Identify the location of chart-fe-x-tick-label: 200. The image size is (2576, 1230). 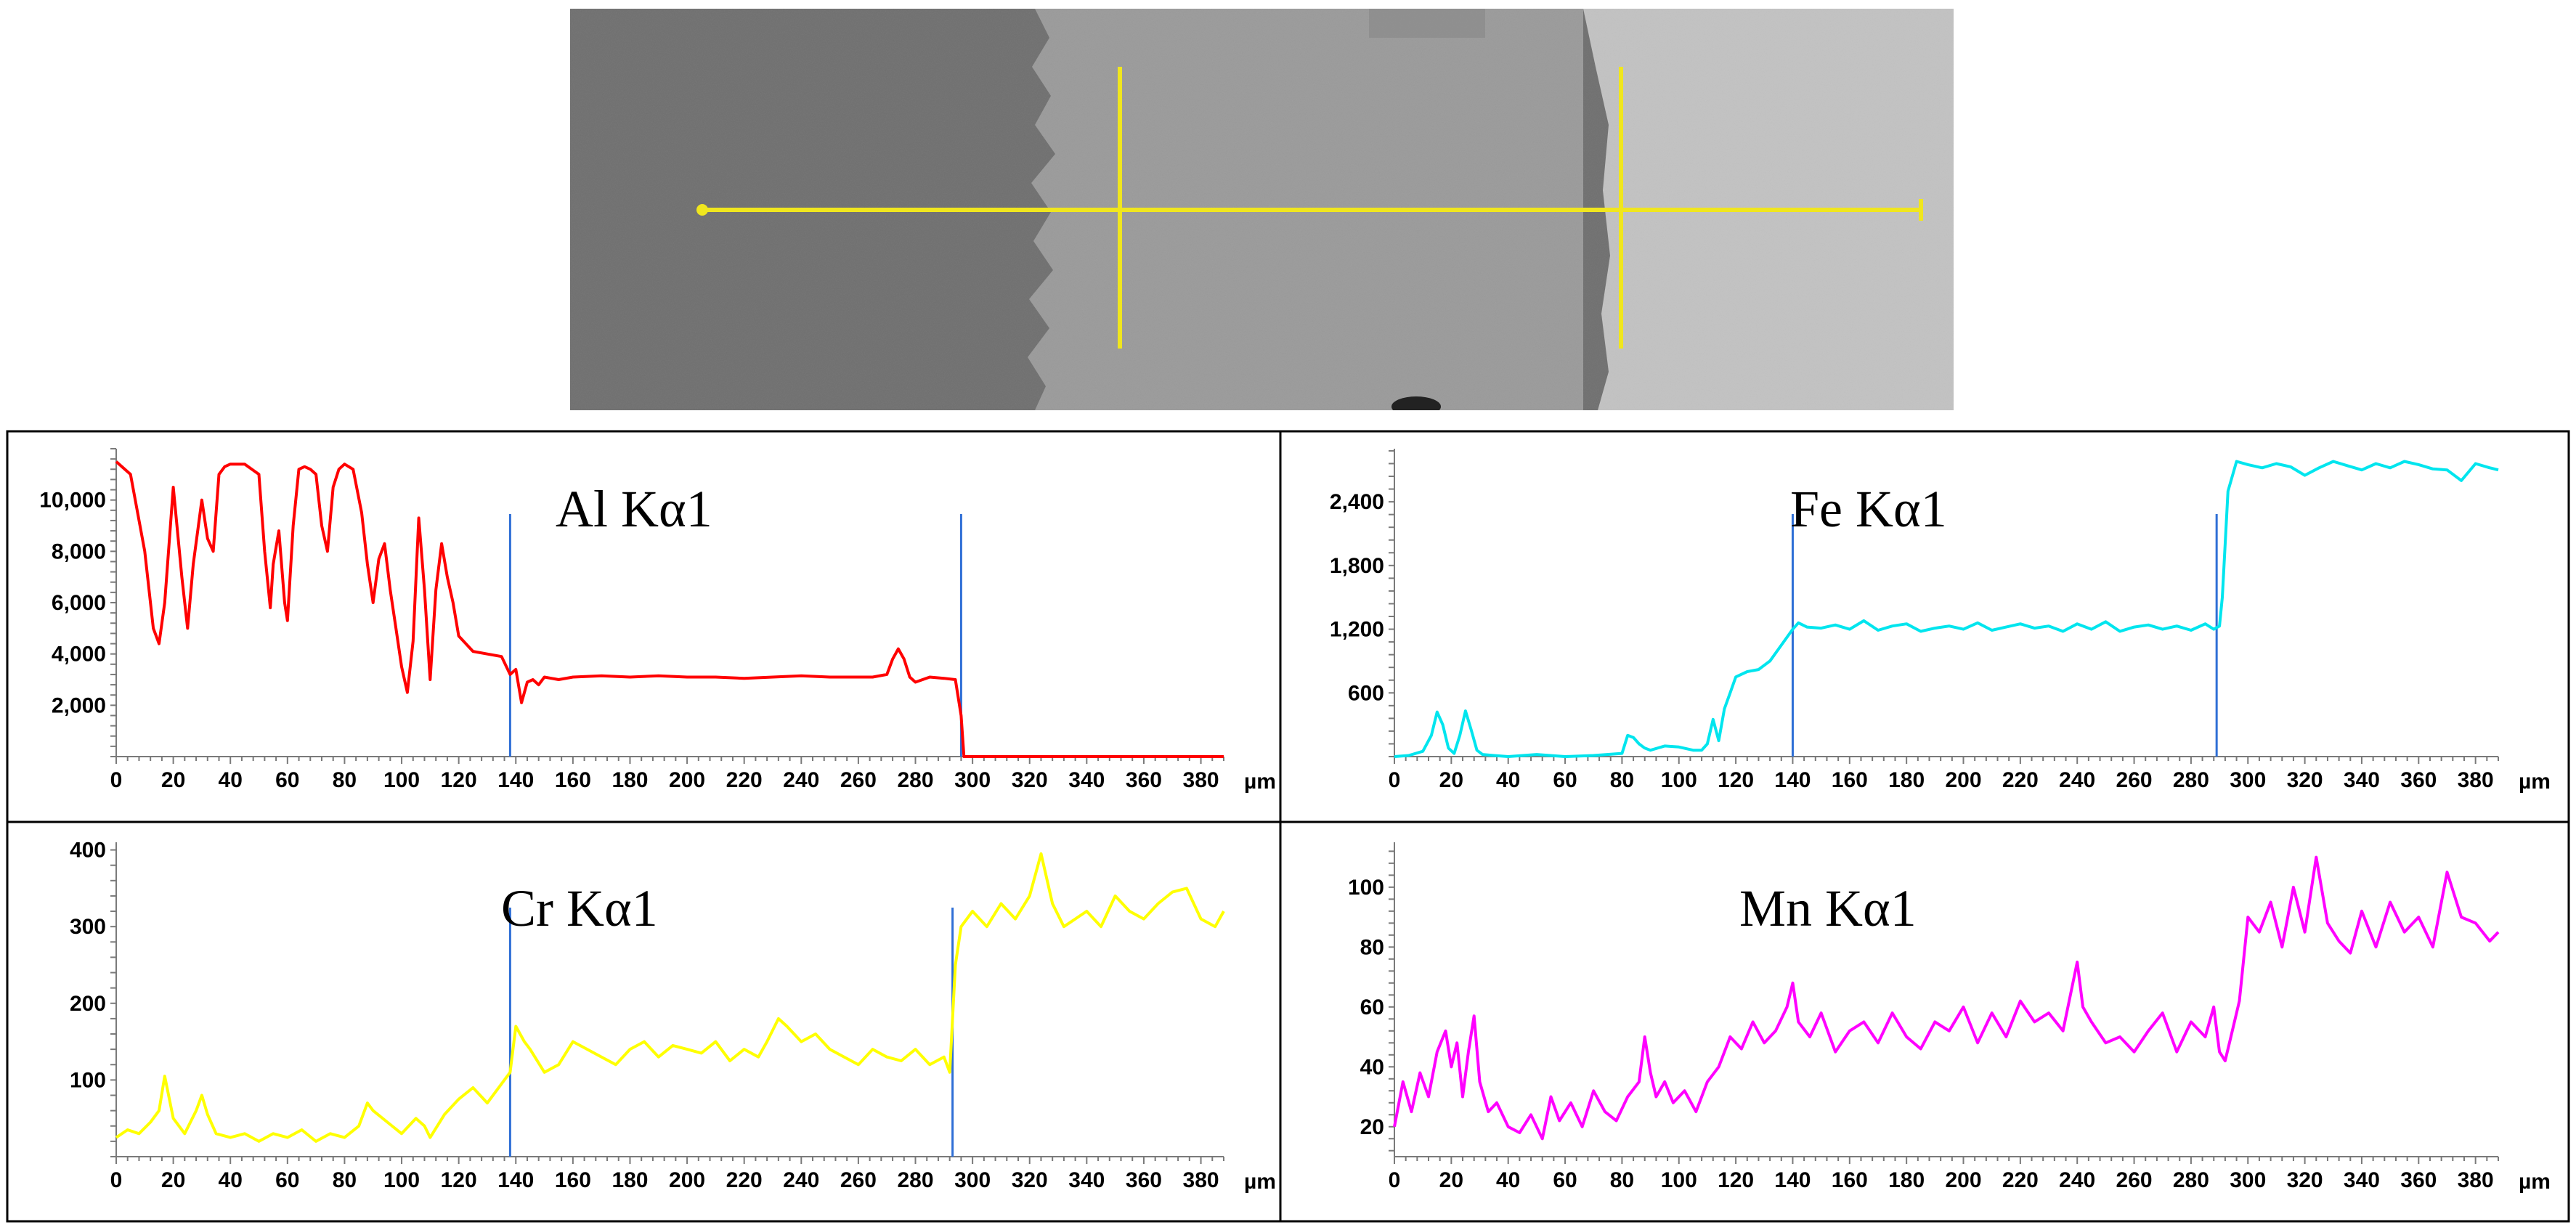
(1963, 780).